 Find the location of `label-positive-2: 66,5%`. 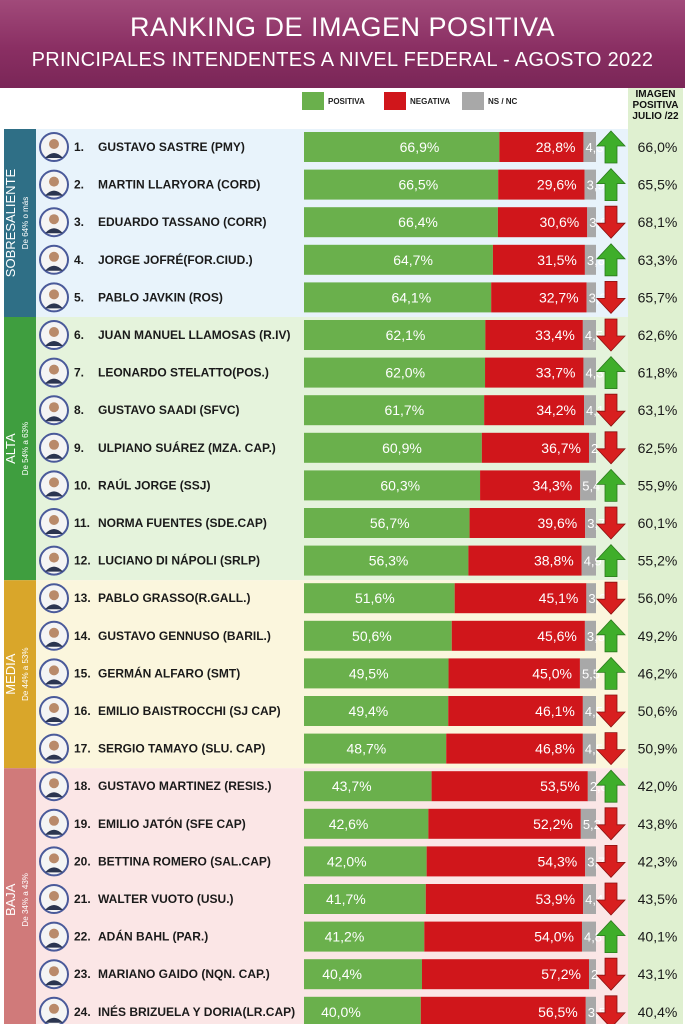

label-positive-2: 66,5% is located at coordinates (418, 185).